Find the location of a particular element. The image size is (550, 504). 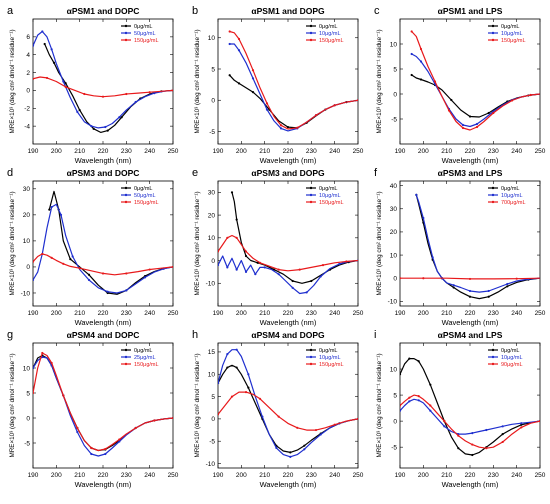

legend-label: 10μg/mL is located at coordinates (512, 358).